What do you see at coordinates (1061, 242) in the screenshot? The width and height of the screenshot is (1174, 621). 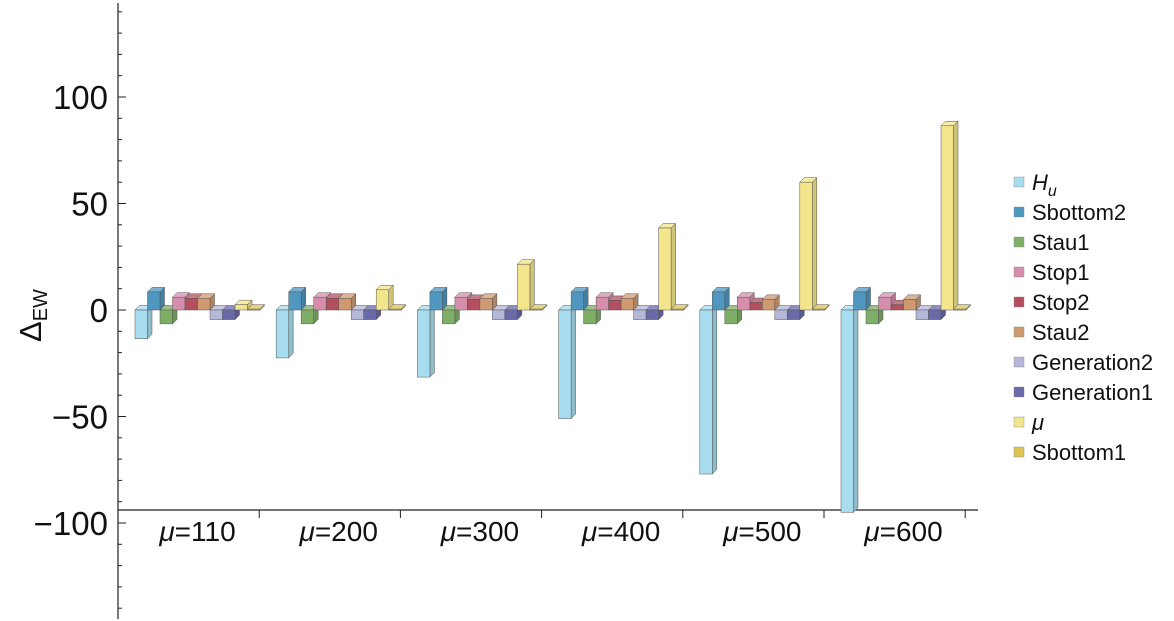 I see `legend-label: Stau1` at bounding box center [1061, 242].